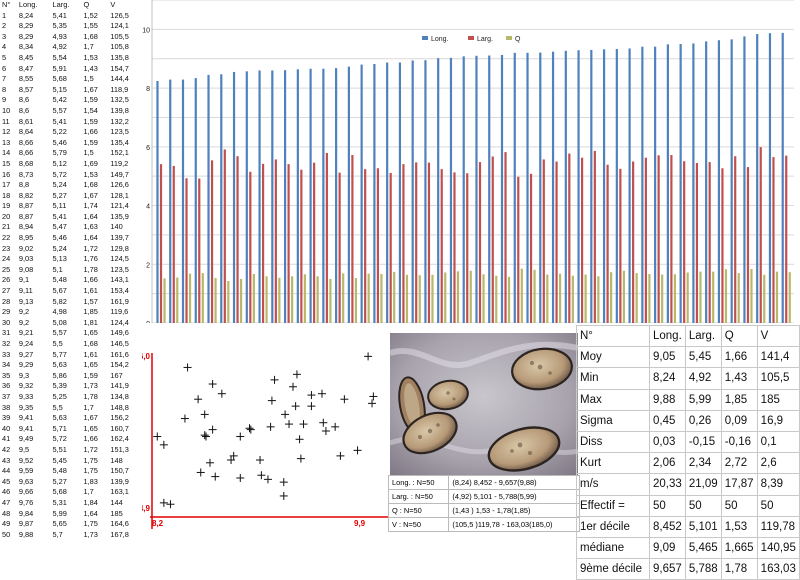  What do you see at coordinates (90, 333) in the screenshot?
I see `measurement-cell: 1,65` at bounding box center [90, 333].